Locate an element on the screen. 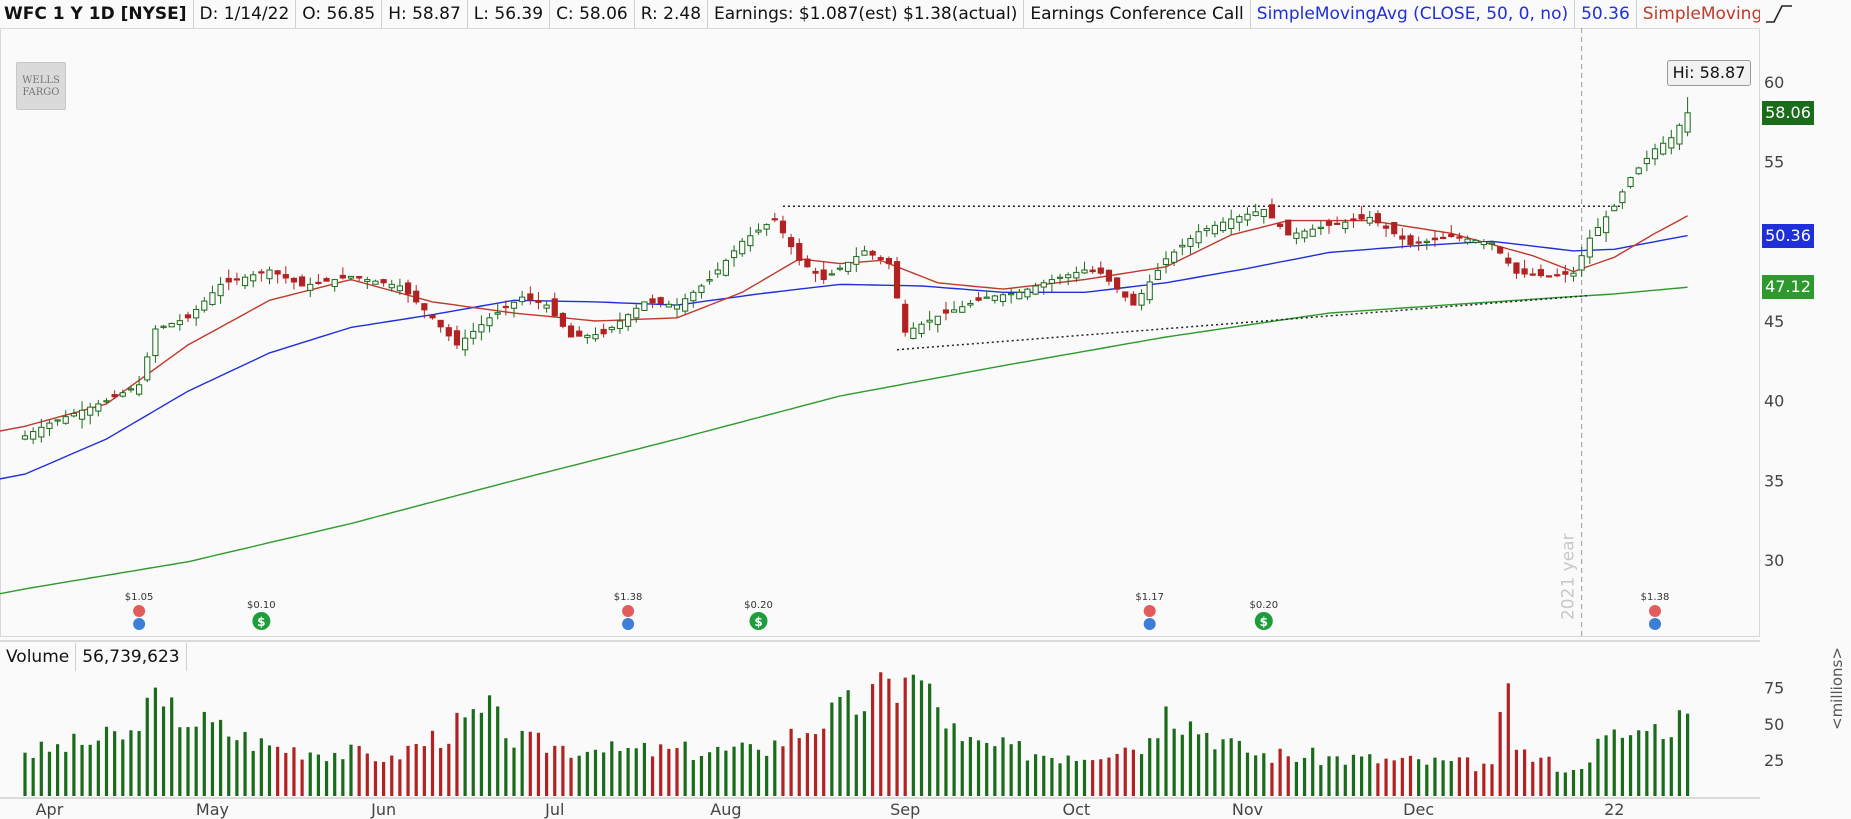  earnings-value-label: $1.38 is located at coordinates (1655, 597).